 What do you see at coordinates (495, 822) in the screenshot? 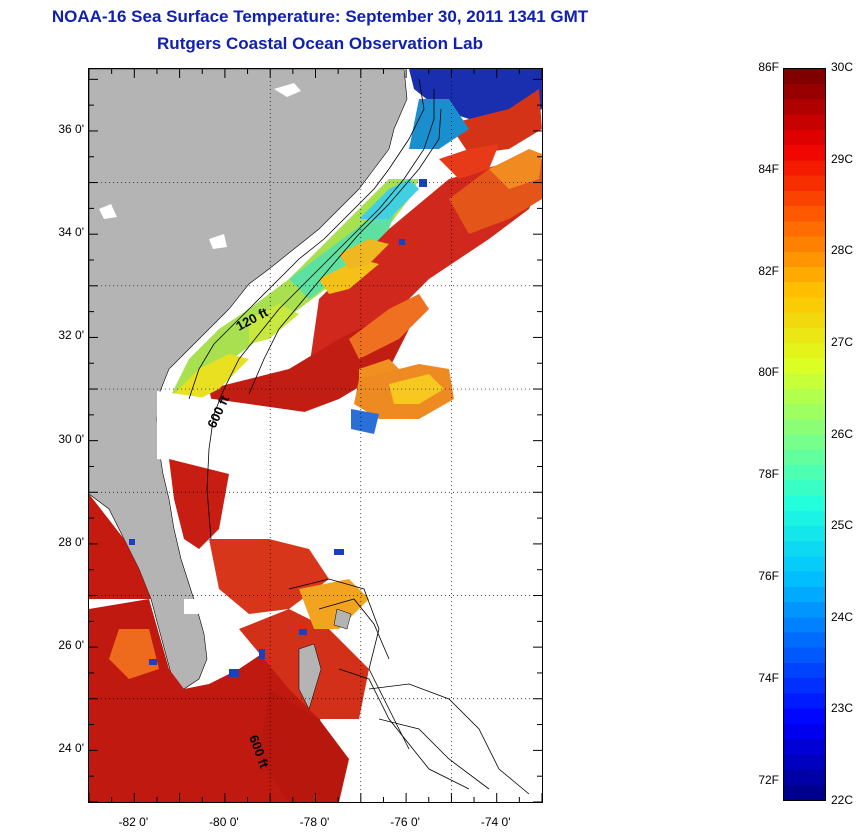
I see `lon-tick-label: -74 0'` at bounding box center [495, 822].